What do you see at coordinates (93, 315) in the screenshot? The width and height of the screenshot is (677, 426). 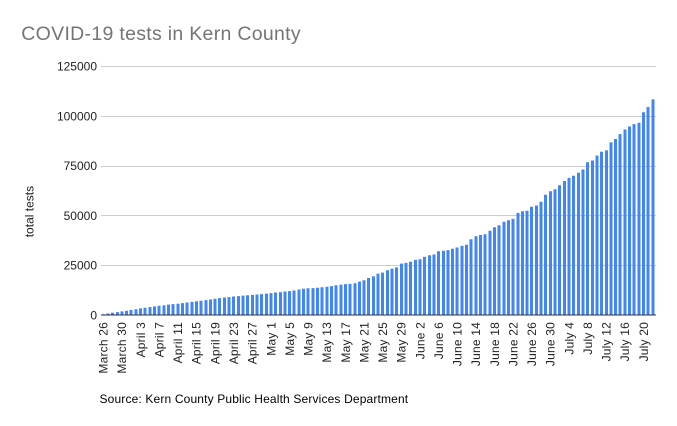 I see `svg-text: 0` at bounding box center [93, 315].